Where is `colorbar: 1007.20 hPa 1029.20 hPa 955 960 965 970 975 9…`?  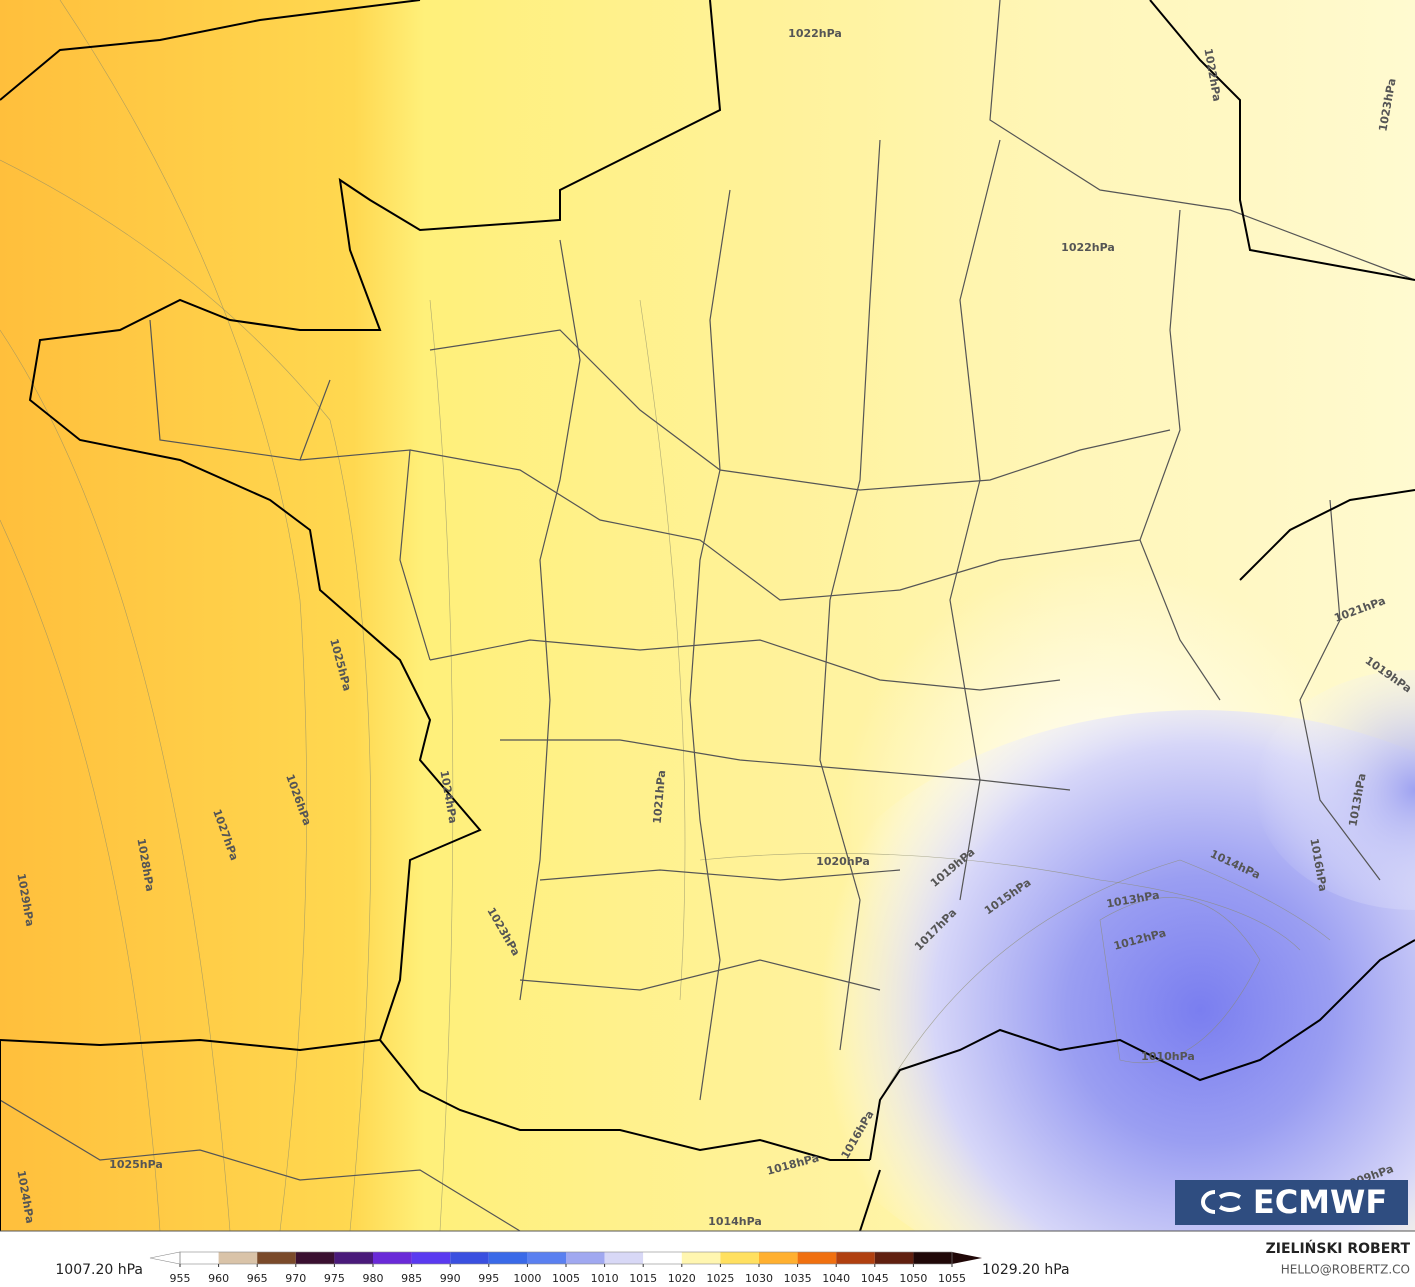
colorbar: 1007.20 hPa 1029.20 hPa 955 960 965 970 975 9… is located at coordinates (562, 1268).